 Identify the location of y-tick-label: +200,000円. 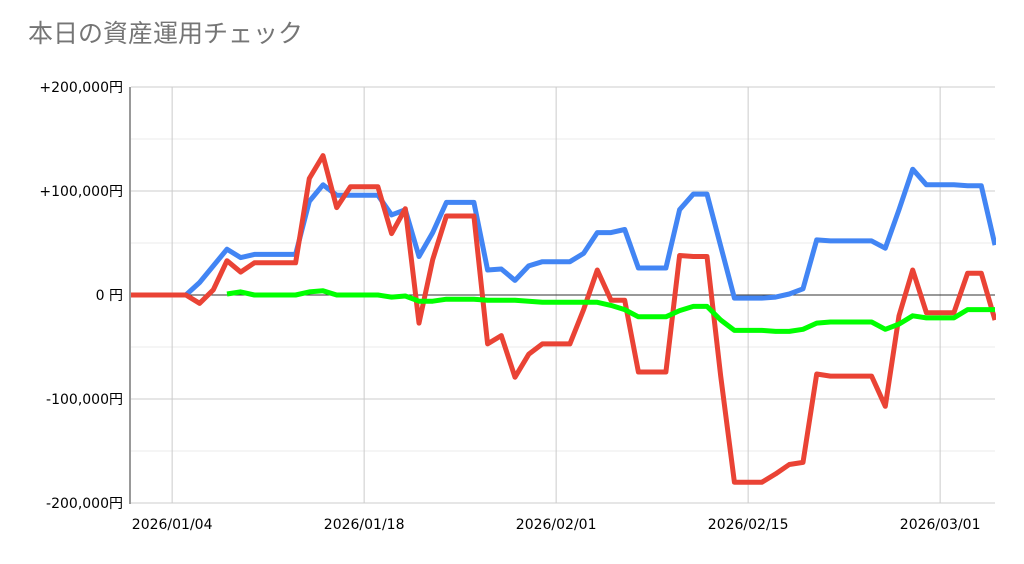
(81, 88).